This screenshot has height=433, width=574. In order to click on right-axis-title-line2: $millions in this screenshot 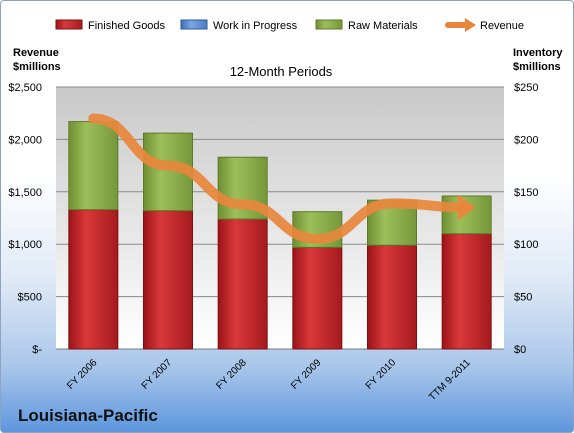, I will do `click(537, 67)`.